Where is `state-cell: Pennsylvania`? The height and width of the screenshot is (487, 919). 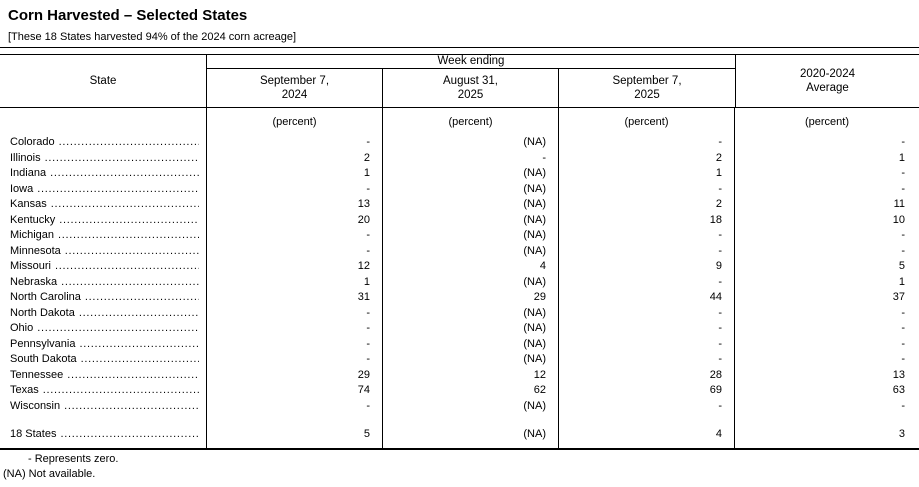
state-cell: Pennsylvania is located at coordinates (103, 344).